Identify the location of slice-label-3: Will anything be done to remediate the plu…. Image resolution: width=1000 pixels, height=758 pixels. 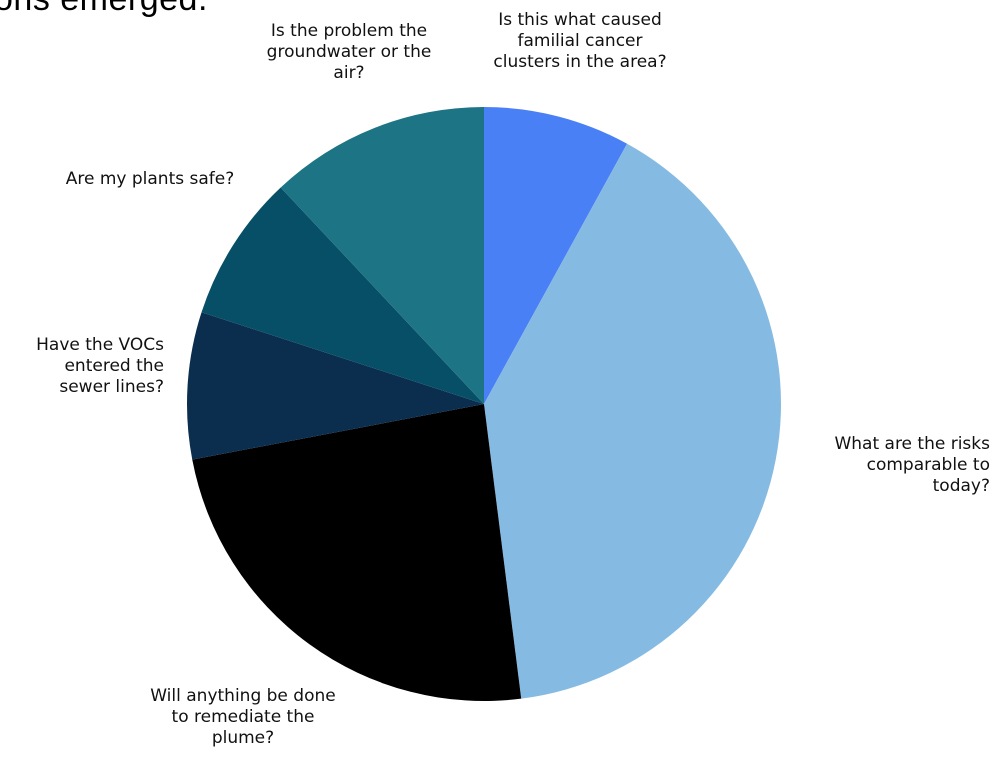
(242, 717).